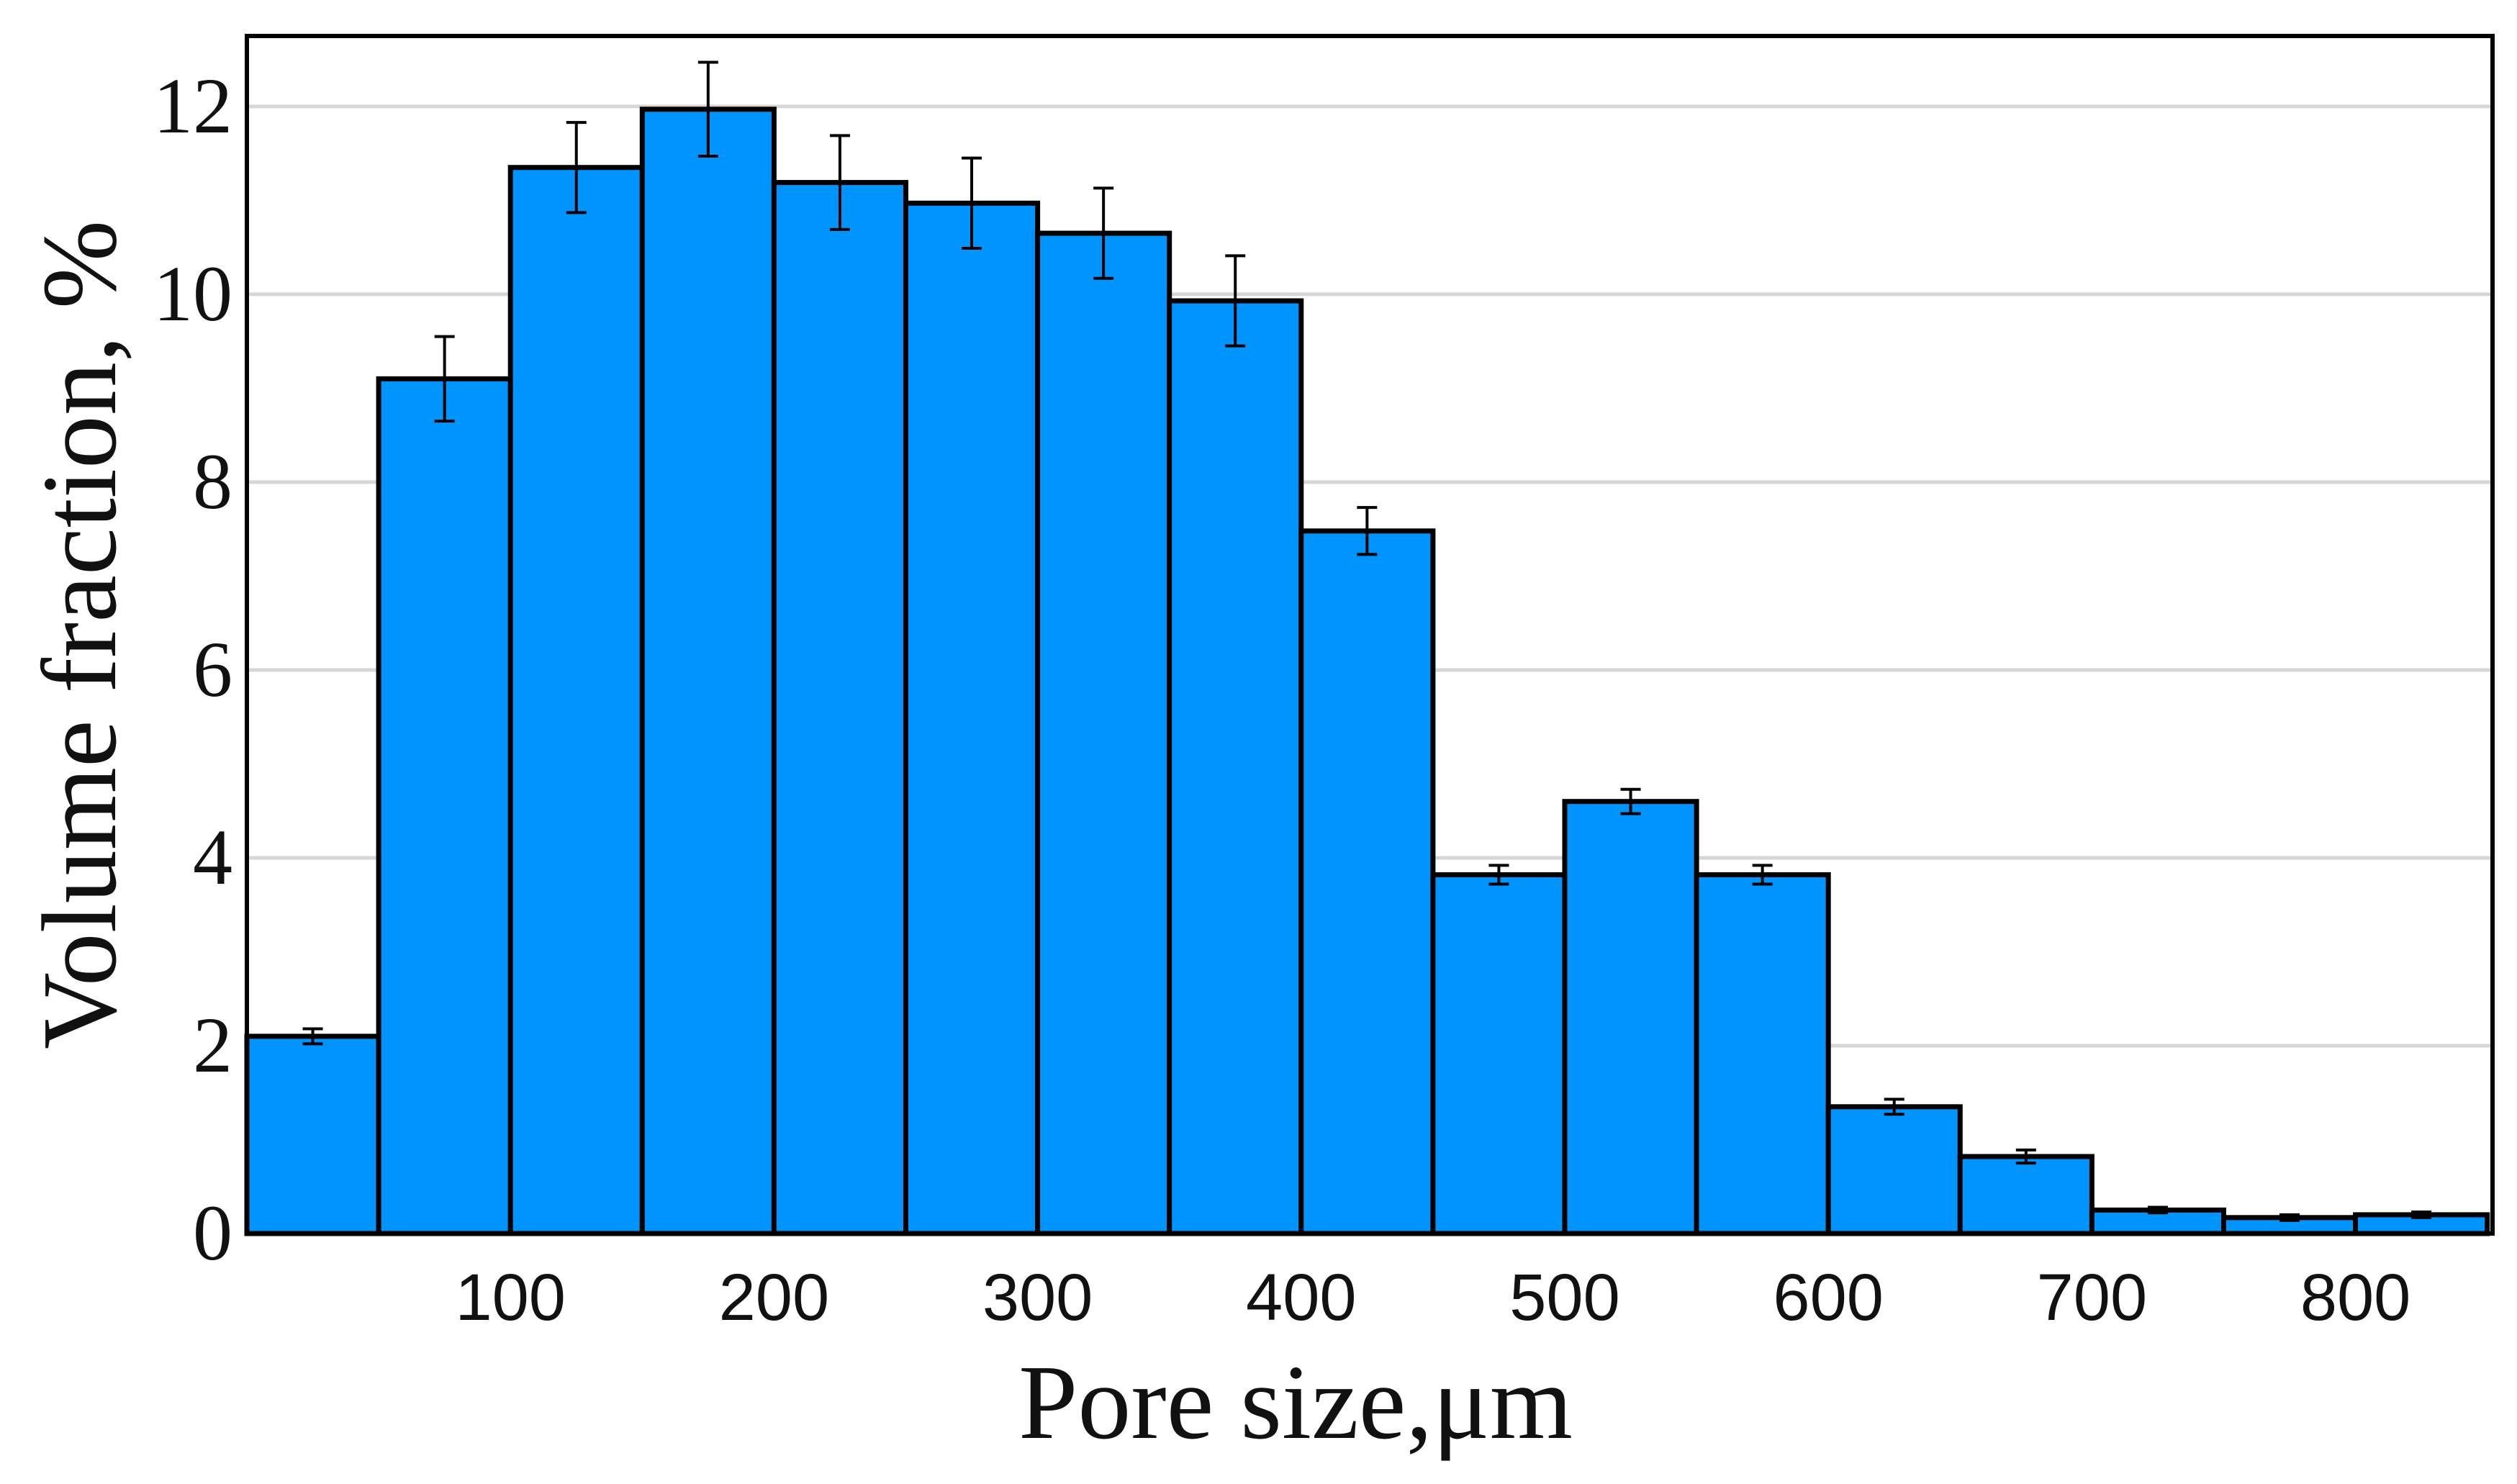 The image size is (2517, 1484). What do you see at coordinates (1564, 1297) in the screenshot?
I see `x-tick-label: 500` at bounding box center [1564, 1297].